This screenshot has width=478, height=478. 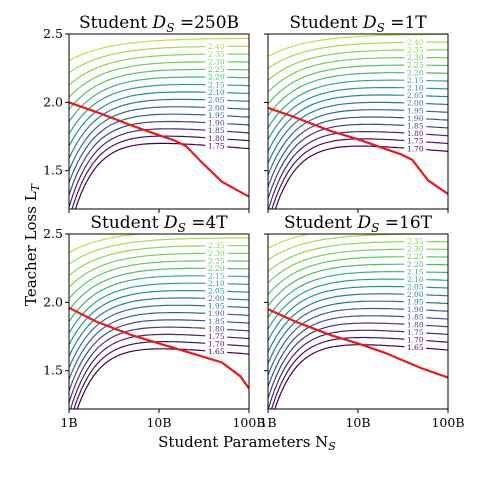 What do you see at coordinates (405, 223) in the screenshot?
I see `panel-title-value: =16T` at bounding box center [405, 223].